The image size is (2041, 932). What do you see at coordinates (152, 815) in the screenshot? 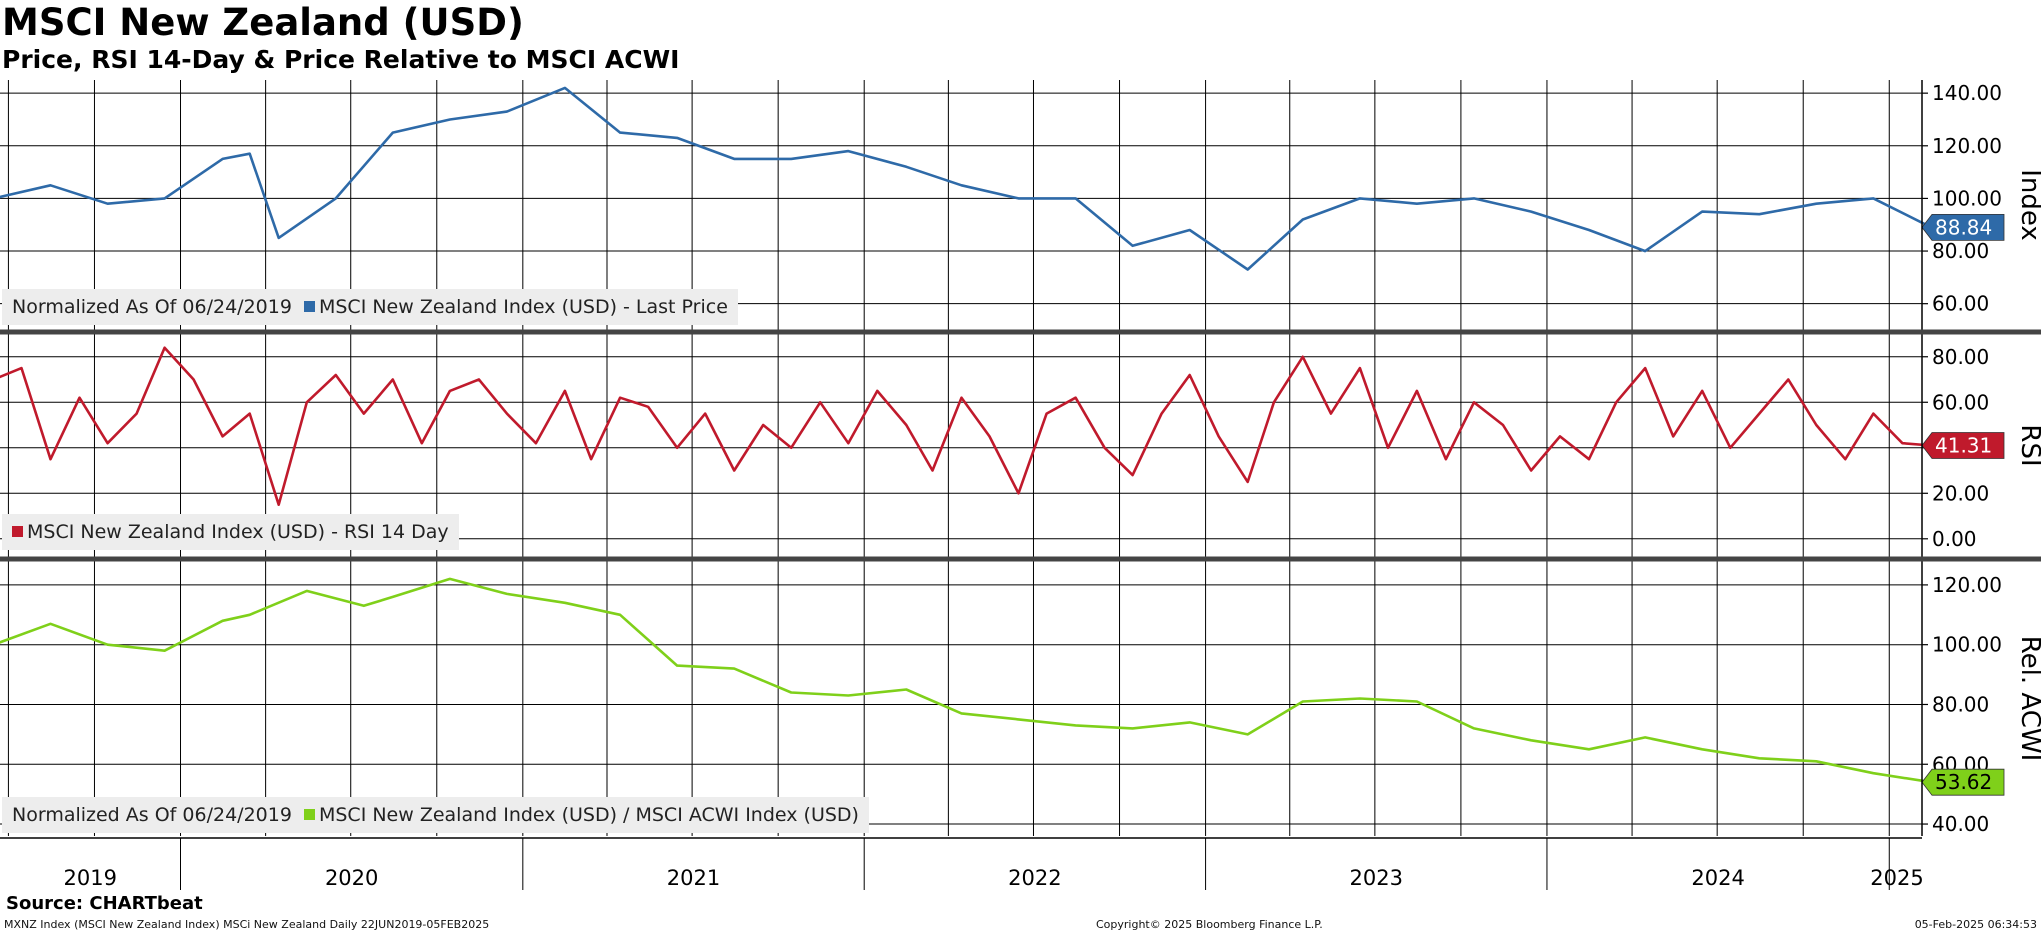
I see `rel-legend-prefix: Normalized As Of 06/24/2019` at bounding box center [152, 815].